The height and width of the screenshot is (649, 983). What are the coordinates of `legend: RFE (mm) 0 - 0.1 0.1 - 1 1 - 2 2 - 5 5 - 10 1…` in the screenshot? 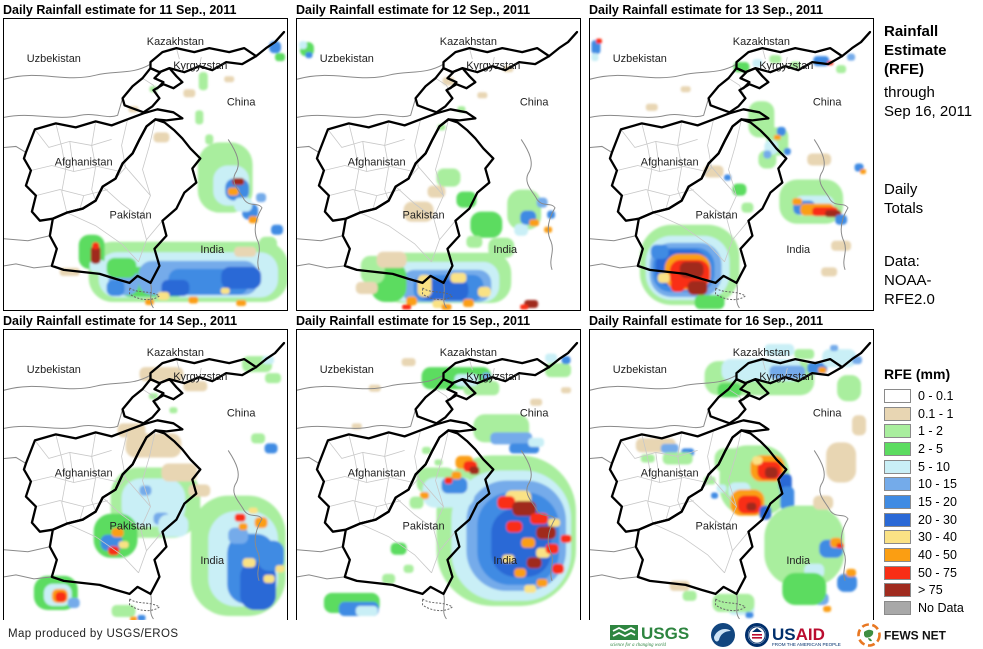 It's located at (933, 491).